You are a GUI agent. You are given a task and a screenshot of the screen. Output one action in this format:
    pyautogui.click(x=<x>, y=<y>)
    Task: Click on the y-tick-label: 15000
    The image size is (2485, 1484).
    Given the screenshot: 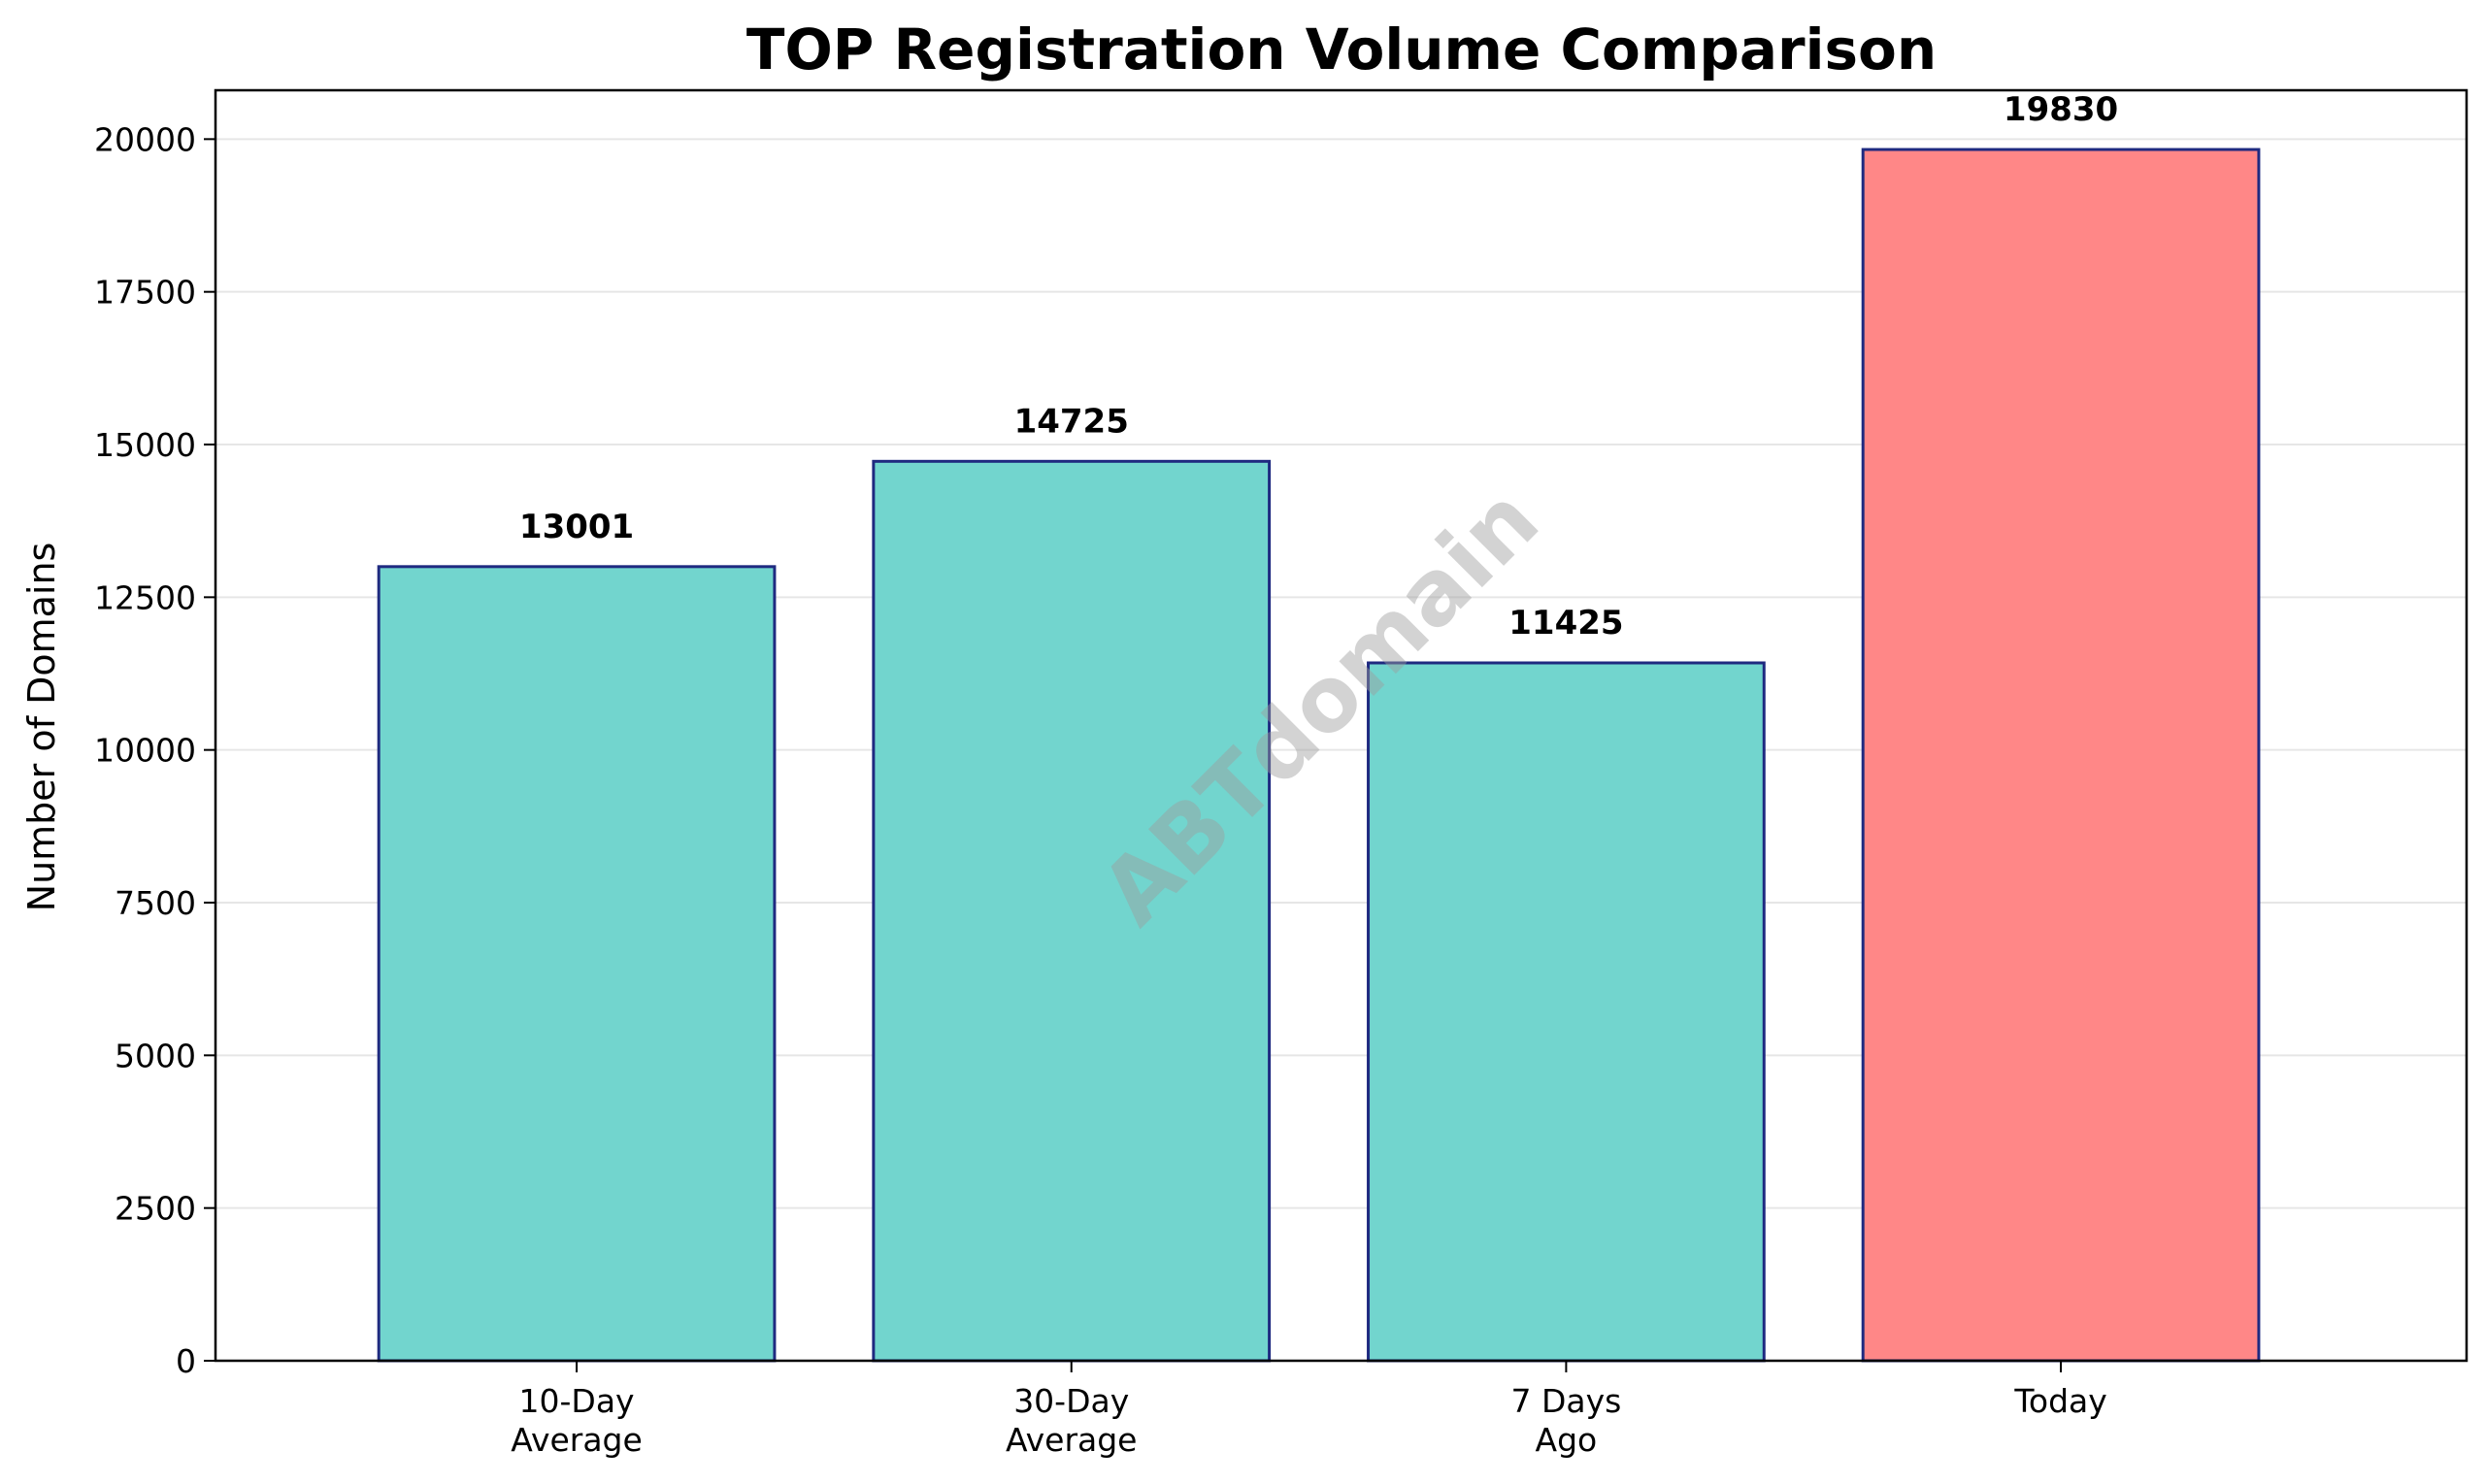 What is the action you would take?
    pyautogui.click(x=145, y=445)
    